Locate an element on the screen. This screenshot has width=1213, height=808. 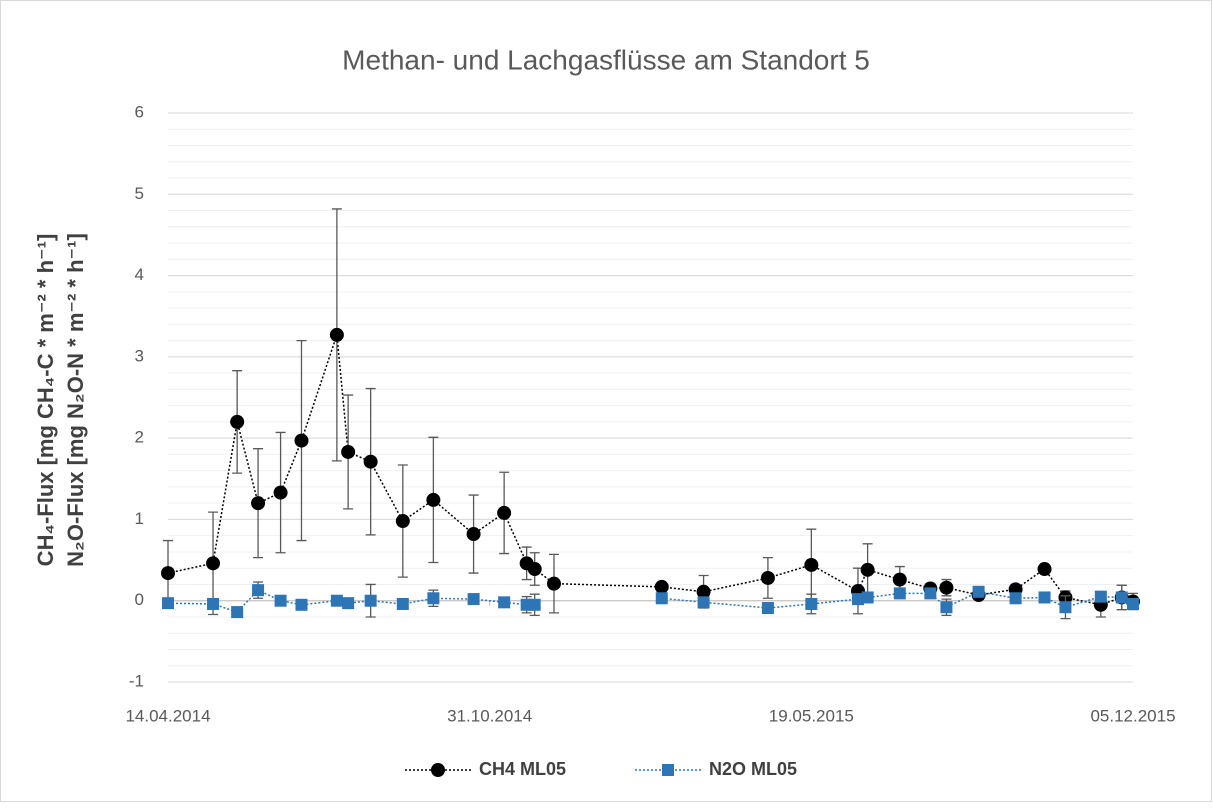
y-axis-label: N₂O-Flux [mg N₂O-N * m⁻² * h⁻¹] is located at coordinates (75, 400).